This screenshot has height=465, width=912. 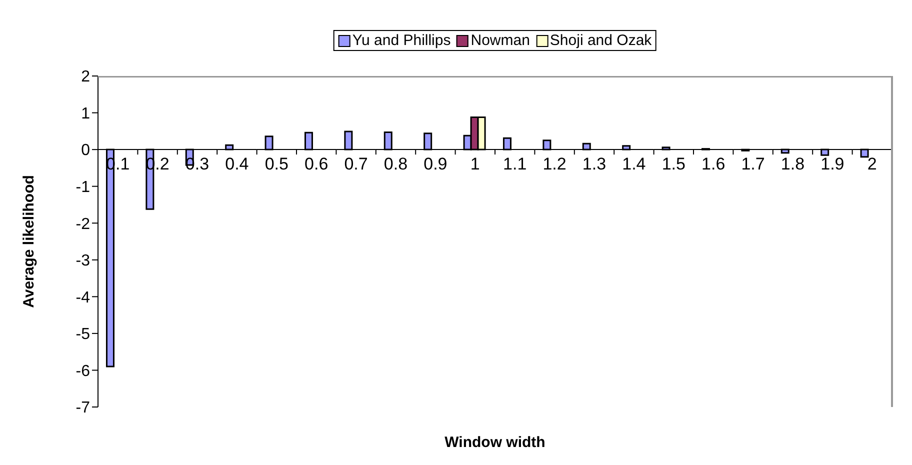 What do you see at coordinates (83, 297) in the screenshot?
I see `y-tick-label: -4` at bounding box center [83, 297].